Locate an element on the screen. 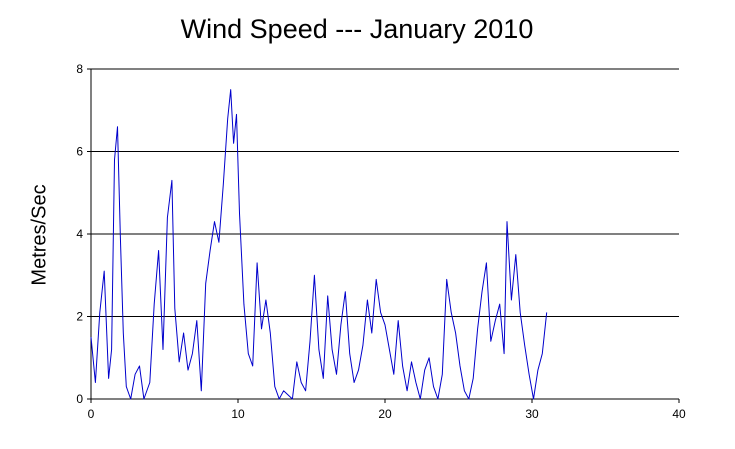  y-tick-label: 8 is located at coordinates (79, 69).